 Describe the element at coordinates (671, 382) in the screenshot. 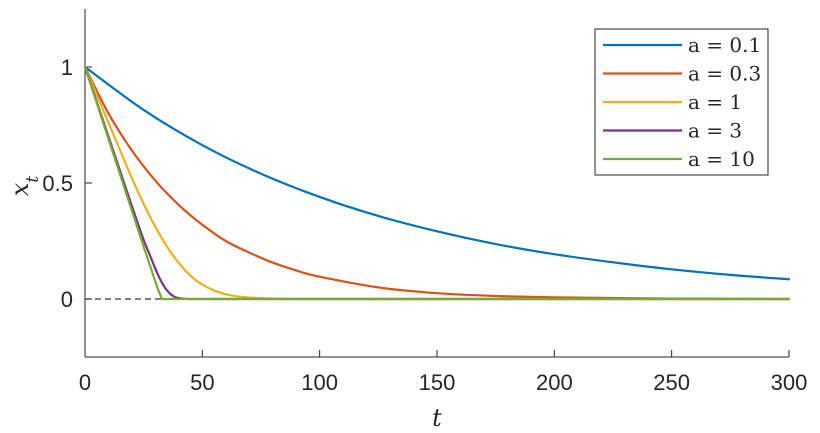

I see `x-tick-label: 250` at that location.